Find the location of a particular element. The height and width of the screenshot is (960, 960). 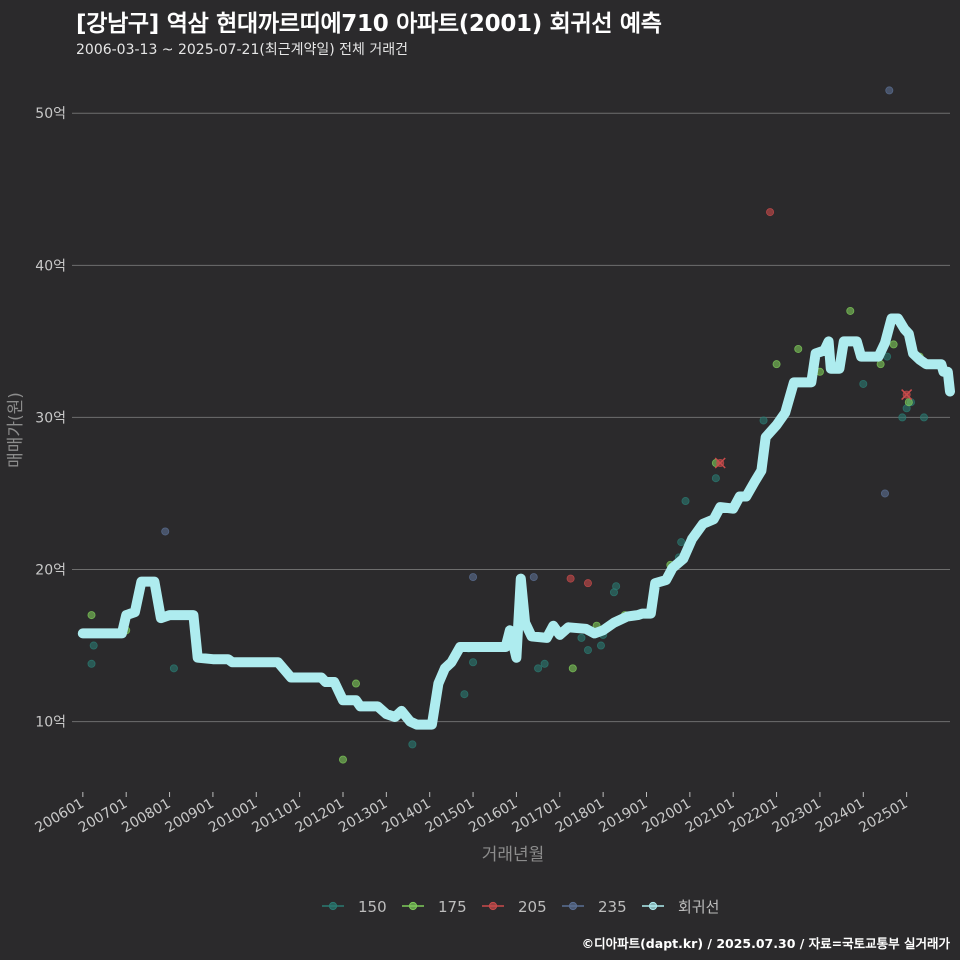

x-tick-label: 201601 is located at coordinates (493, 816).